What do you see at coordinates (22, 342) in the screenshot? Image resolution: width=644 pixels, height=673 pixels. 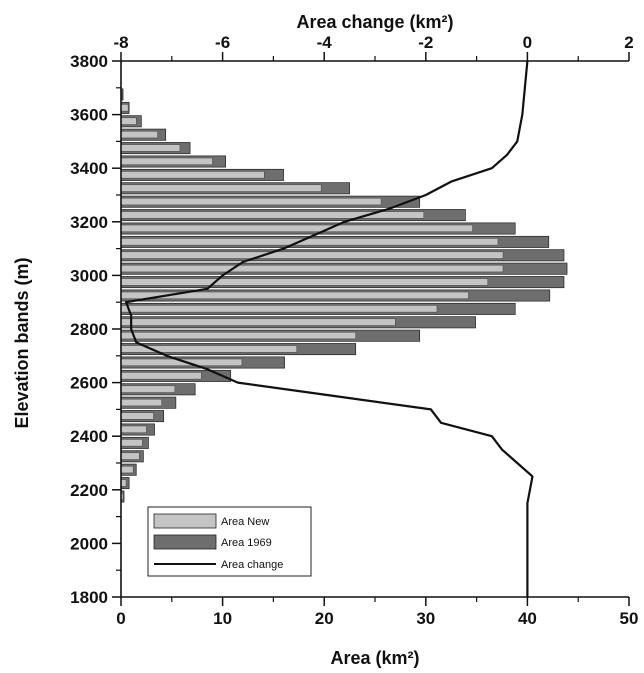 I see `y-axis-title: Elevation bands (m)` at bounding box center [22, 342].